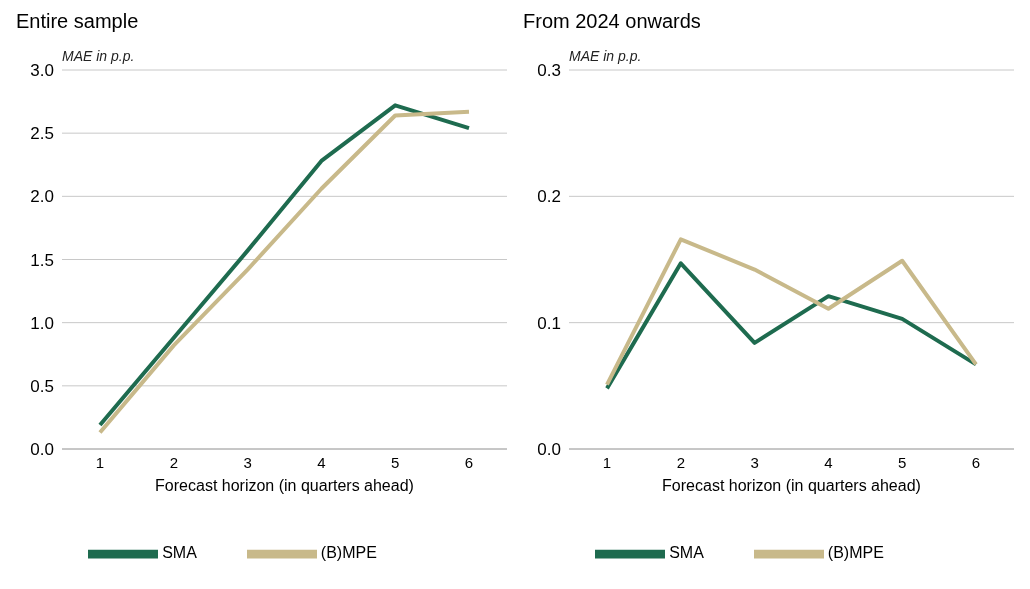  What do you see at coordinates (549, 323) in the screenshot?
I see `y-tick-label: 0.1` at bounding box center [549, 323].